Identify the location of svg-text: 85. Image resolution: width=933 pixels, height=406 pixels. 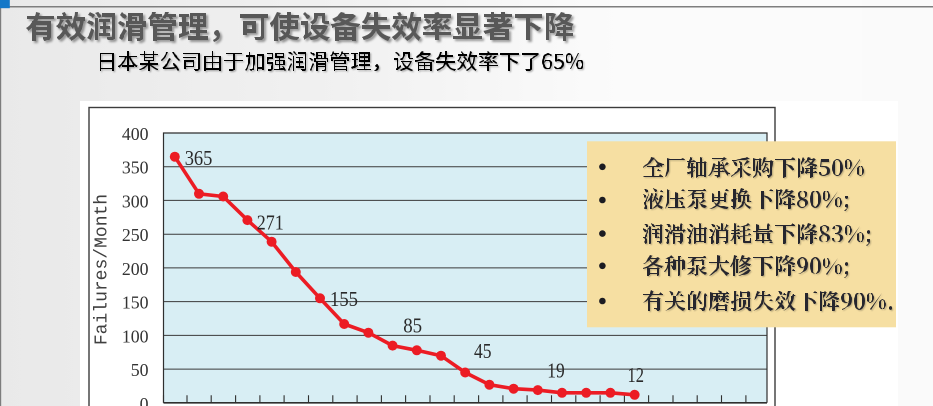
(412, 325).